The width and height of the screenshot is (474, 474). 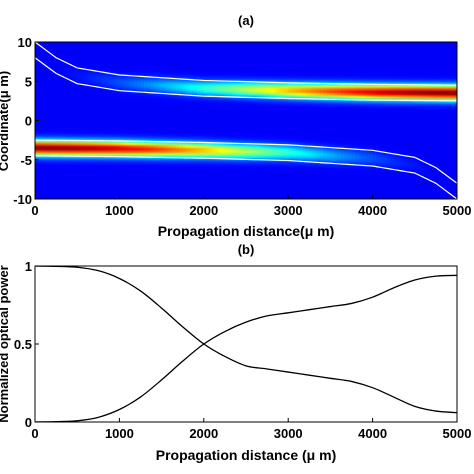 I want to click on y-tick-label: -5, so click(x=26, y=160).